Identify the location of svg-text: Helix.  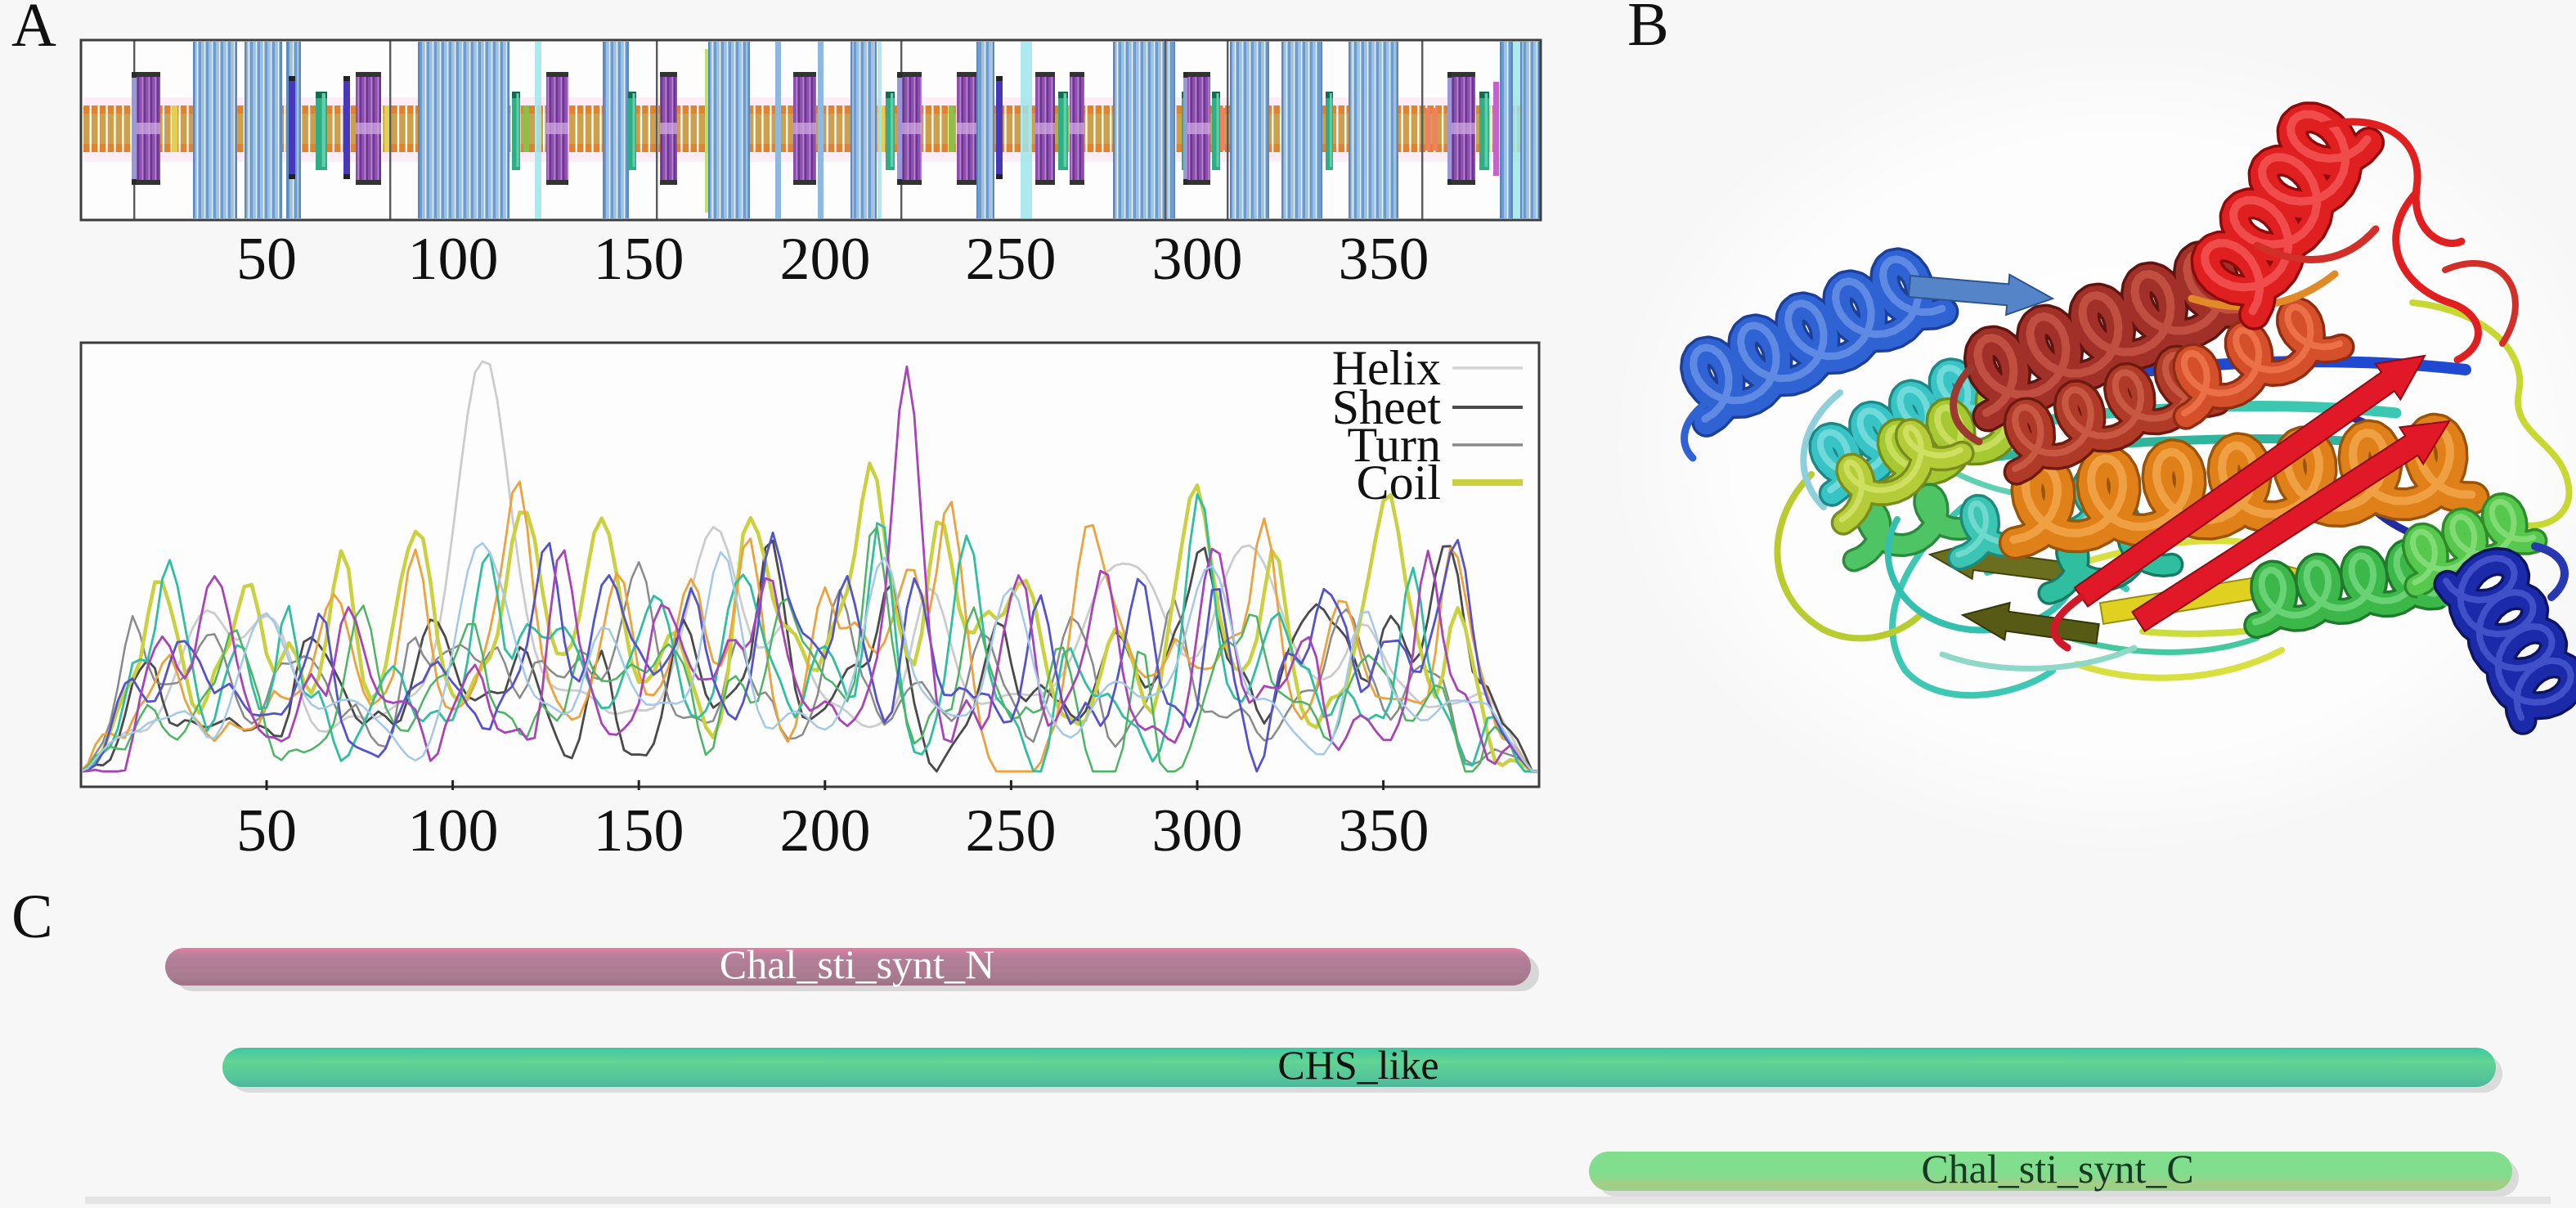
(1387, 368).